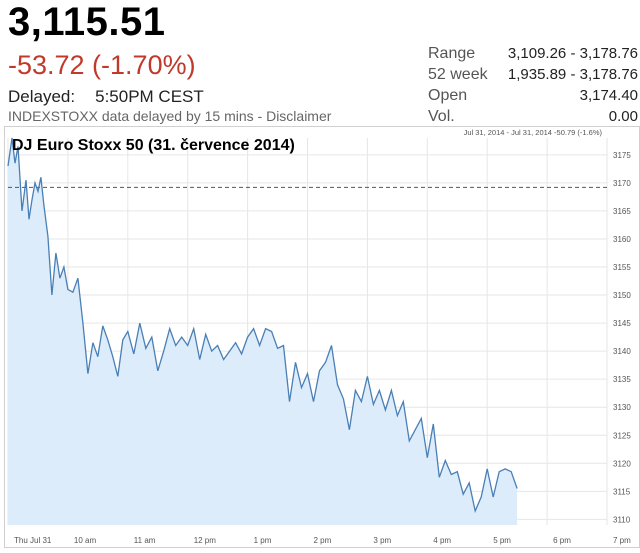 The width and height of the screenshot is (640, 553). Describe the element at coordinates (622, 211) in the screenshot. I see `y-tick-label: 3165` at that location.